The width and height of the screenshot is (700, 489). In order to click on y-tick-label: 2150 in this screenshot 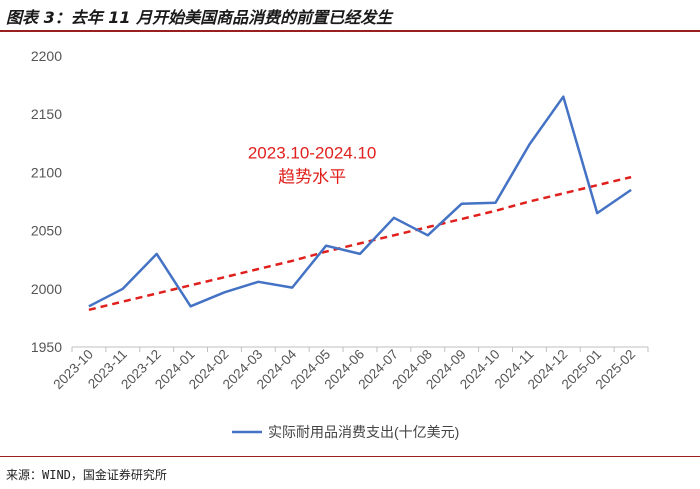, I will do `click(46, 114)`.